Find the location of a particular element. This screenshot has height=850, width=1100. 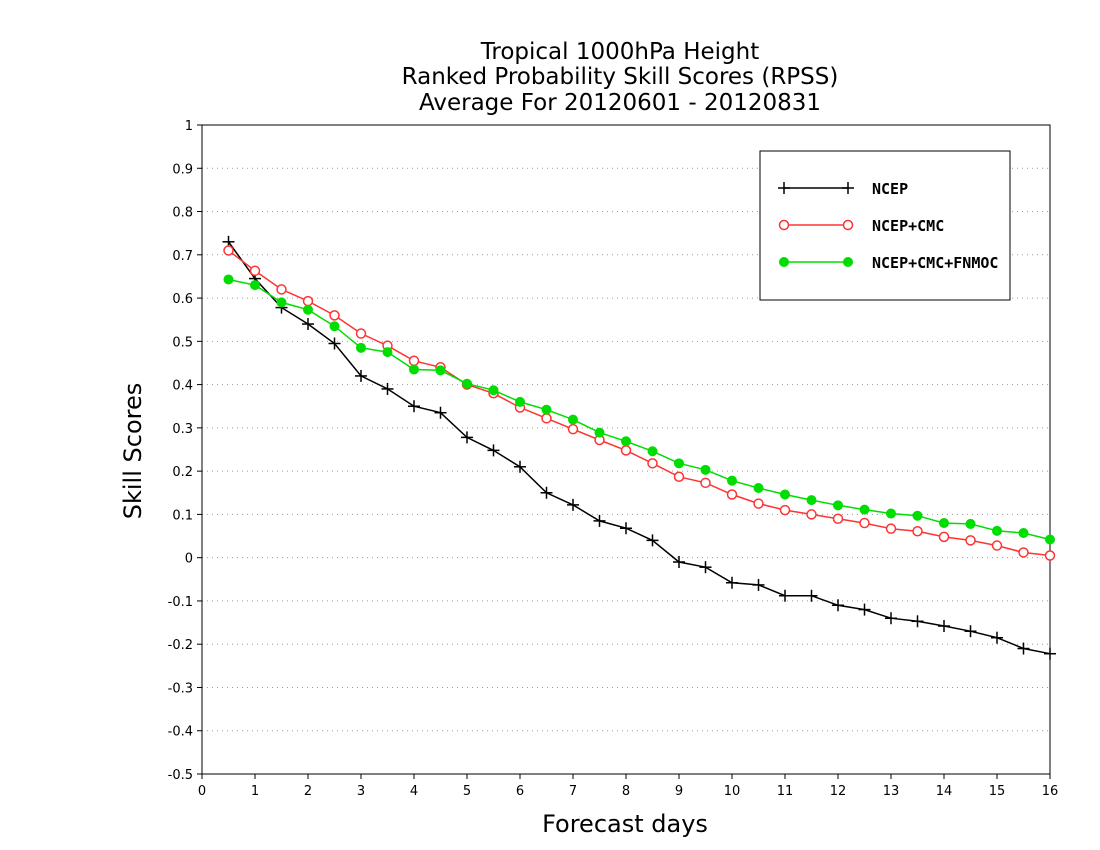

y-tick-label: 0.8 is located at coordinates (182, 213).